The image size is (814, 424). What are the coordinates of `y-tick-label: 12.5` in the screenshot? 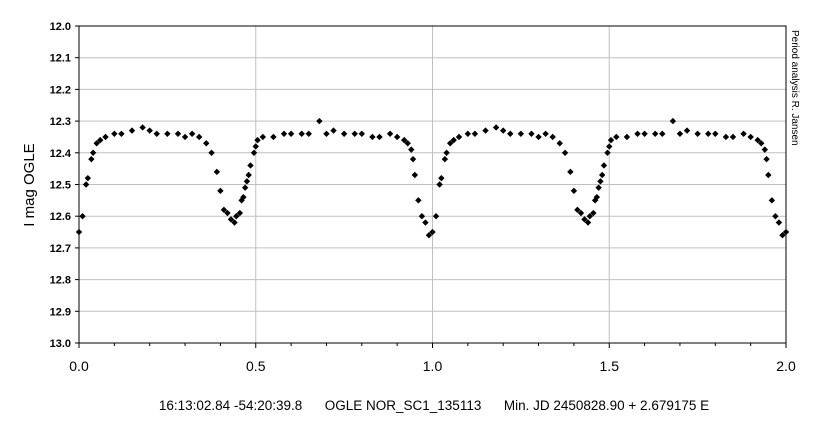 It's located at (60, 186).